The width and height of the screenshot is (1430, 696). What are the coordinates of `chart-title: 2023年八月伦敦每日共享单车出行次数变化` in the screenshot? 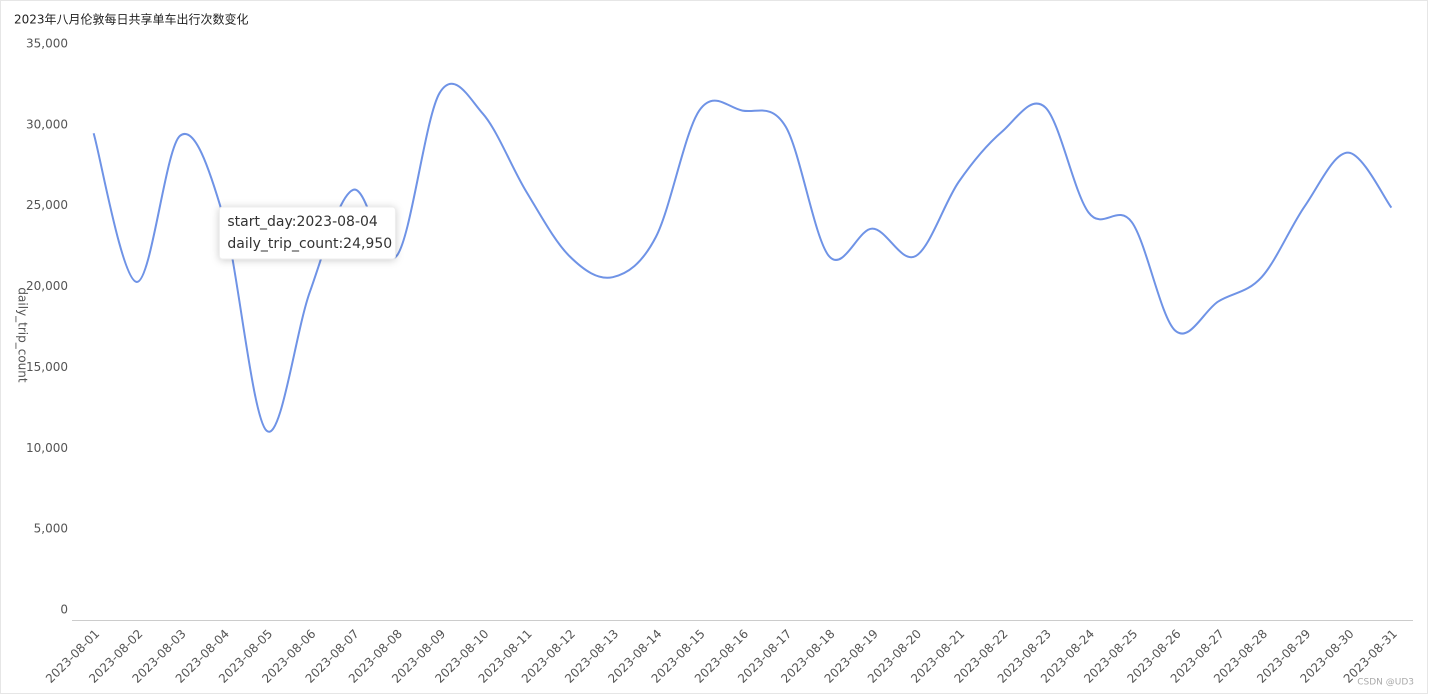 It's located at (131, 19).